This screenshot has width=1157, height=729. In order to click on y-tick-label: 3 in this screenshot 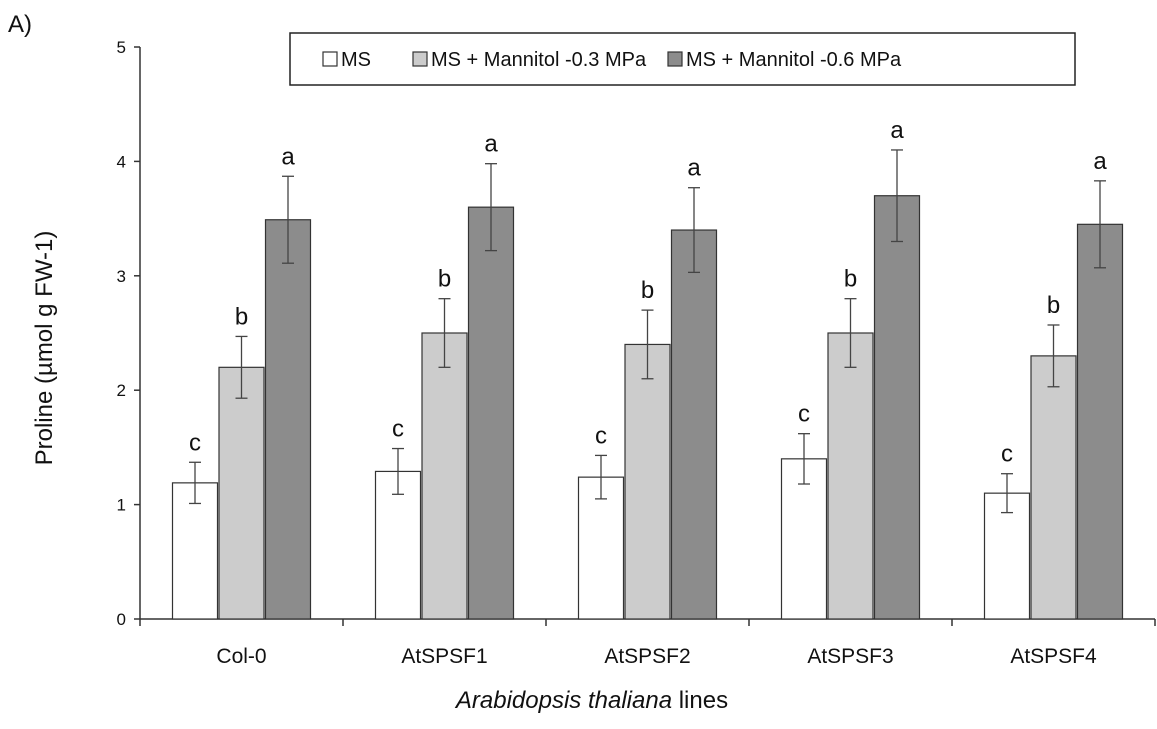, I will do `click(121, 276)`.